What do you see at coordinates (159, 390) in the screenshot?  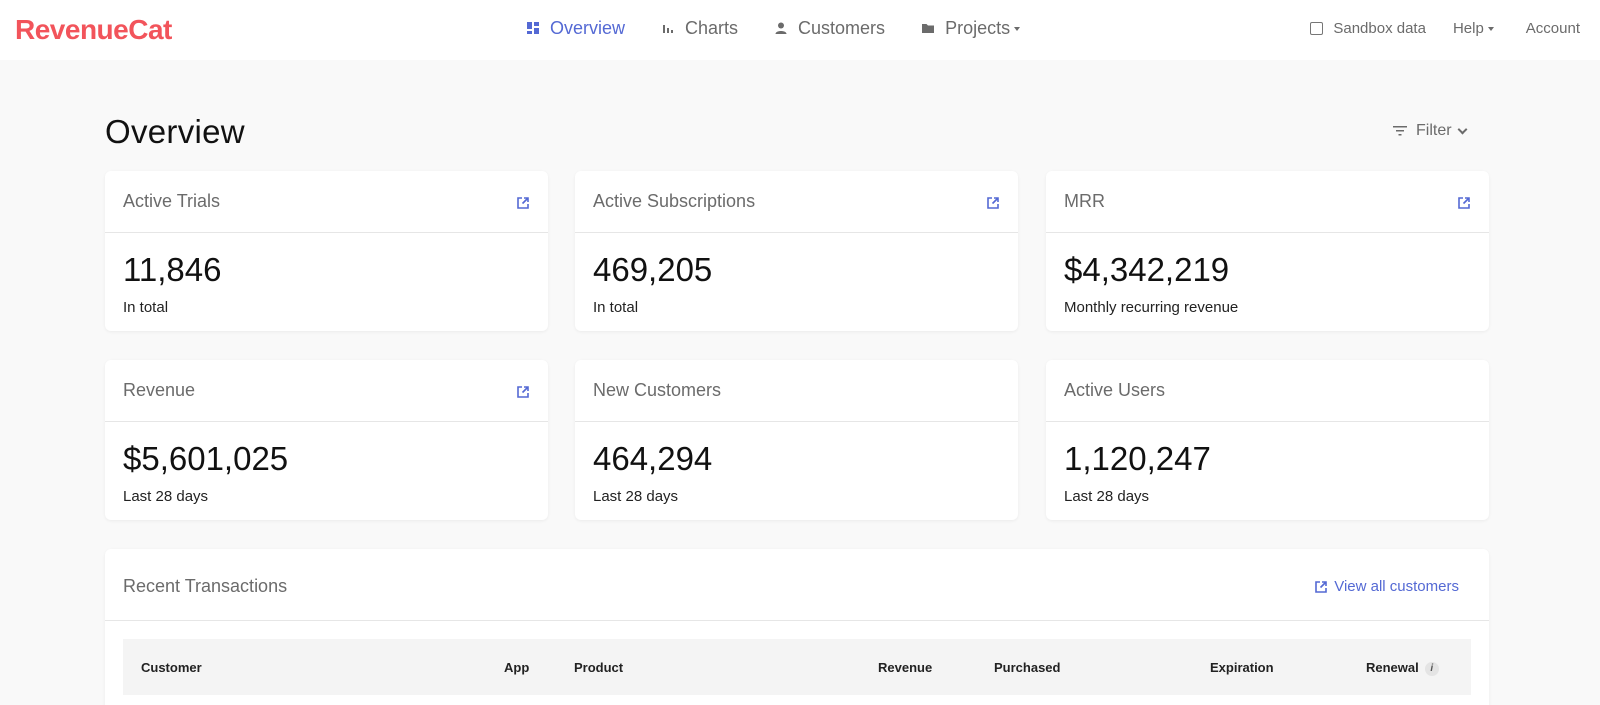 I see `card-title: Revenue` at bounding box center [159, 390].